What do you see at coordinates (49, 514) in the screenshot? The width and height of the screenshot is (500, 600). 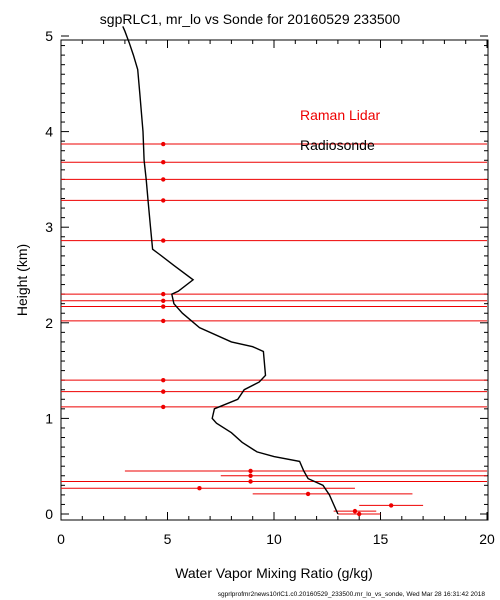 I see `y-tick-label: 0` at bounding box center [49, 514].